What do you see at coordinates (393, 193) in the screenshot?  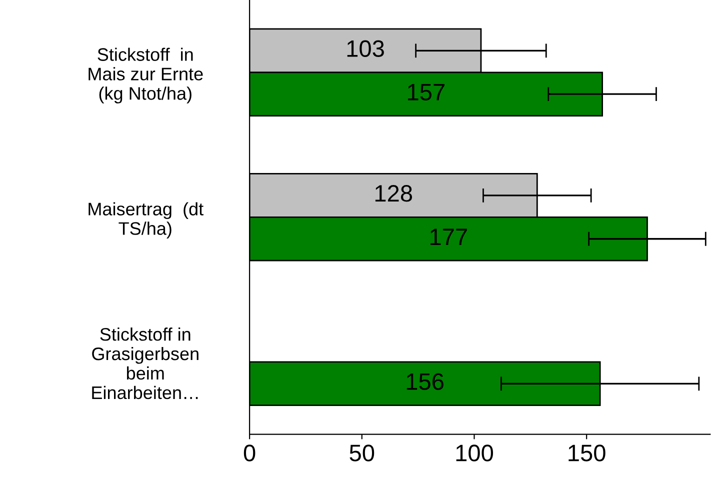 I see `data-label: 128` at bounding box center [393, 193].